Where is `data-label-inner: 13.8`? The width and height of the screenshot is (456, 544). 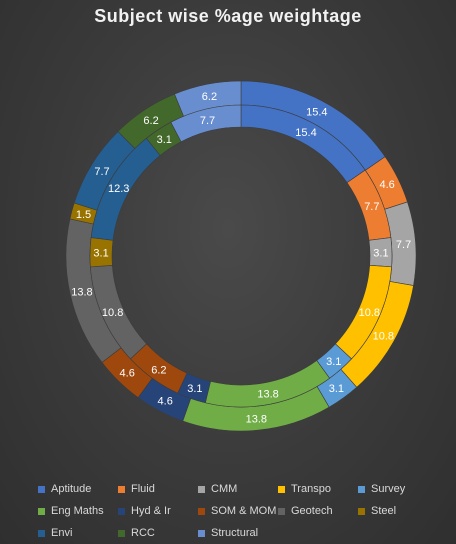 data-label-inner: 13.8 is located at coordinates (267, 394).